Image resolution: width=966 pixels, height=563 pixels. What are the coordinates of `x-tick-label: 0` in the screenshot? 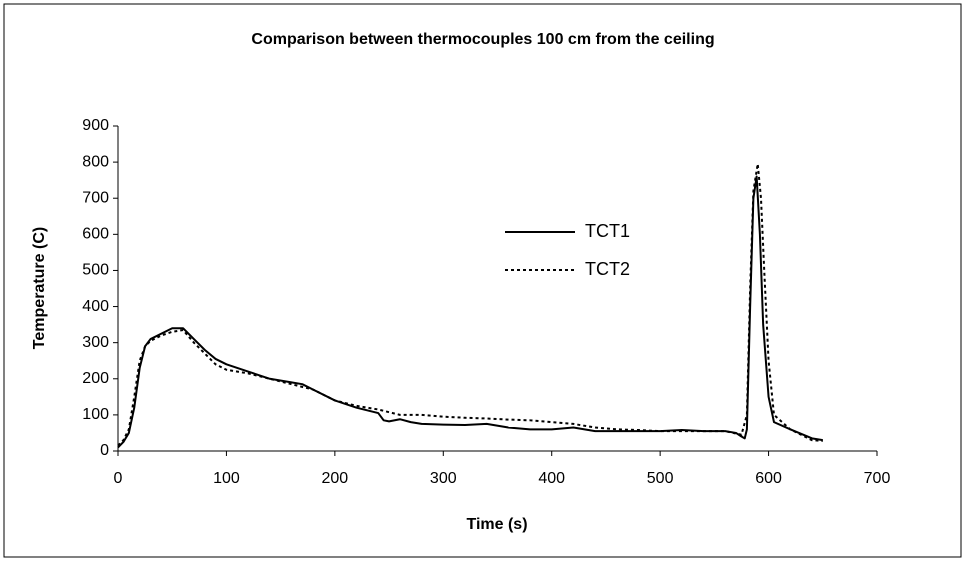 It's located at (118, 478).